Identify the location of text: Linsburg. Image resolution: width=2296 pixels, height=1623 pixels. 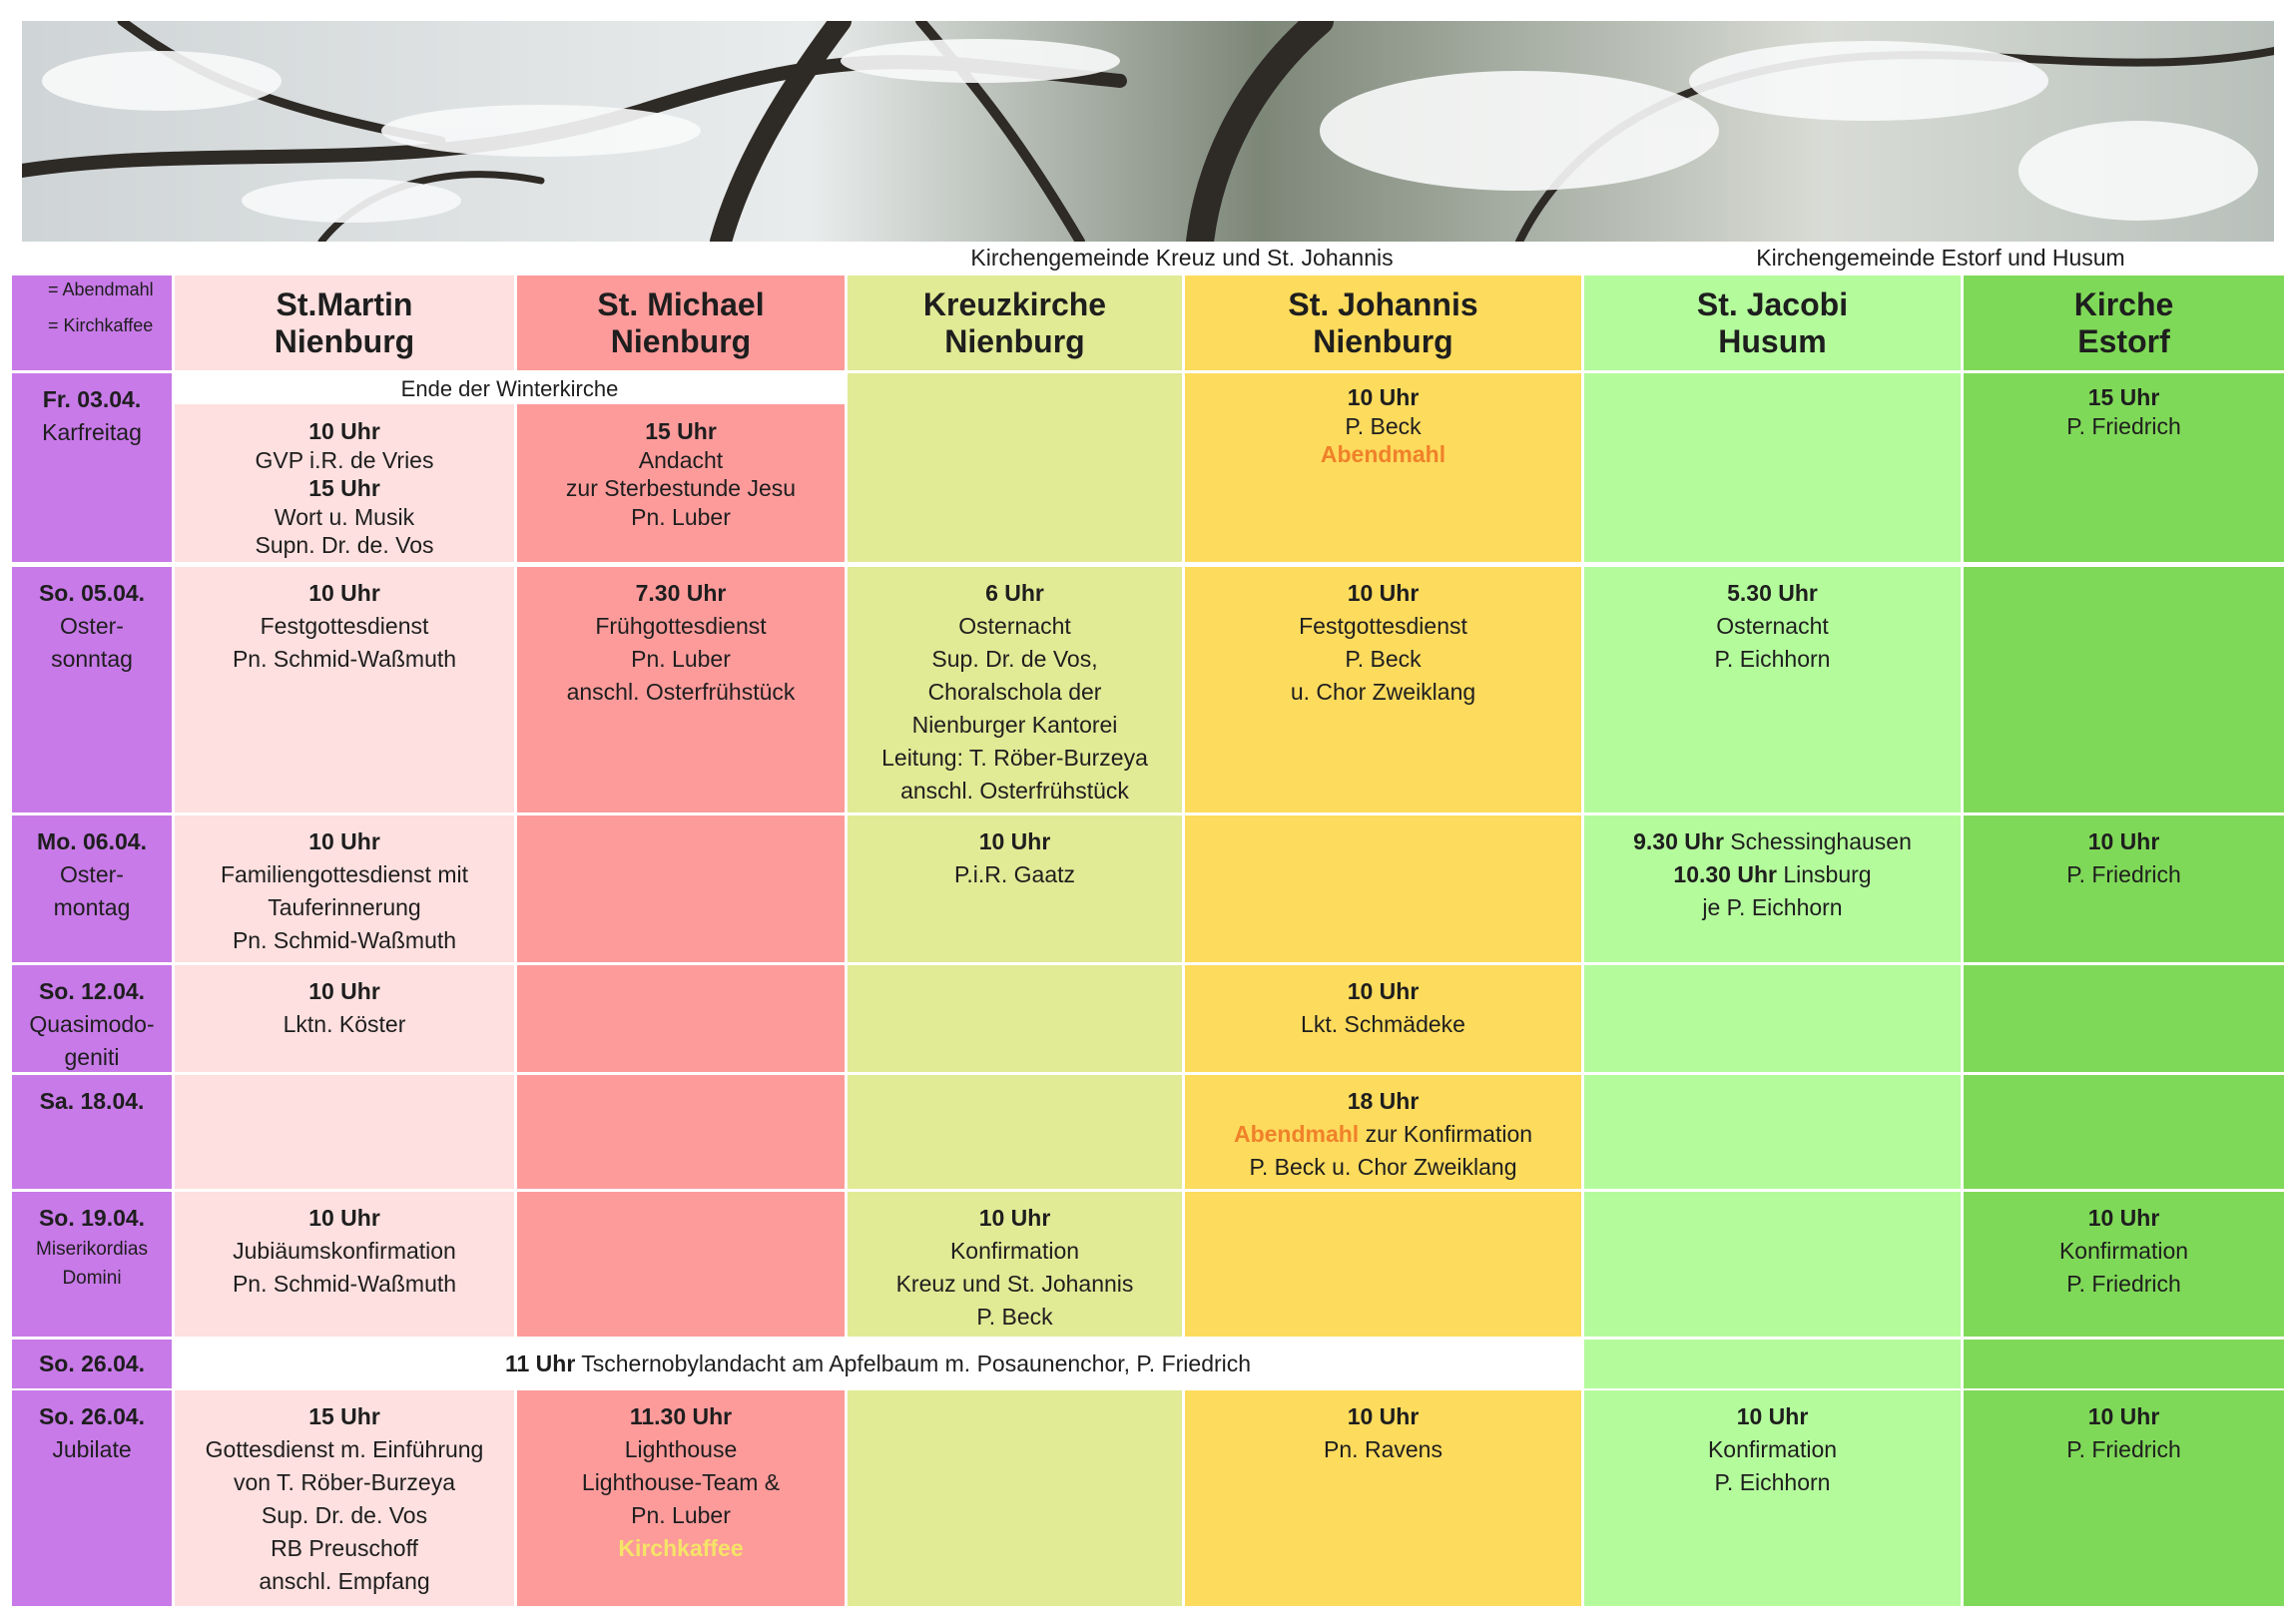
(1824, 874).